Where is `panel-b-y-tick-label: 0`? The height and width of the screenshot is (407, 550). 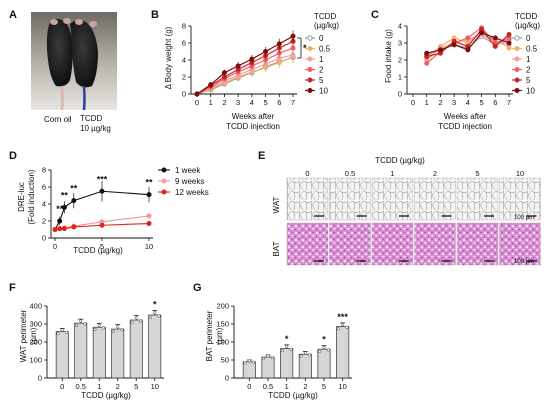
panel-b-y-tick-label: 0 is located at coordinates (184, 94).